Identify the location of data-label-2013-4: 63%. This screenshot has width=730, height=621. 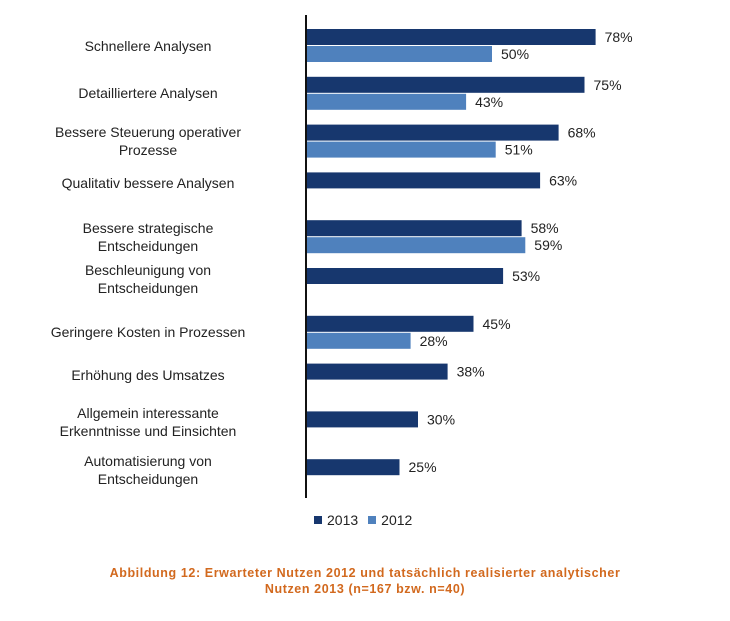
(563, 180).